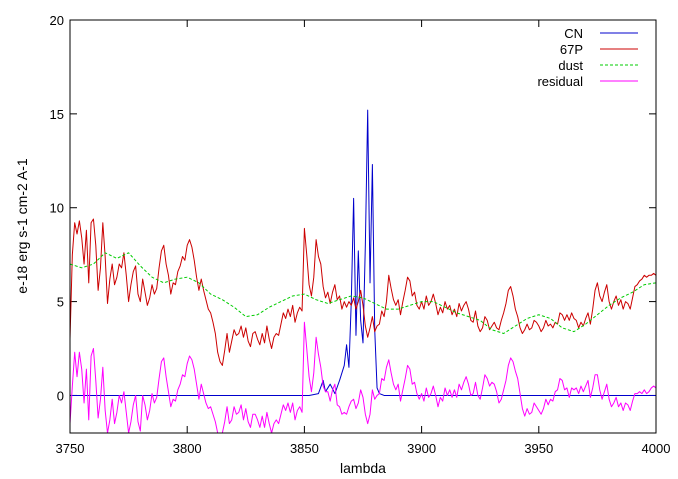  What do you see at coordinates (560, 81) in the screenshot?
I see `legend-label: residual` at bounding box center [560, 81].